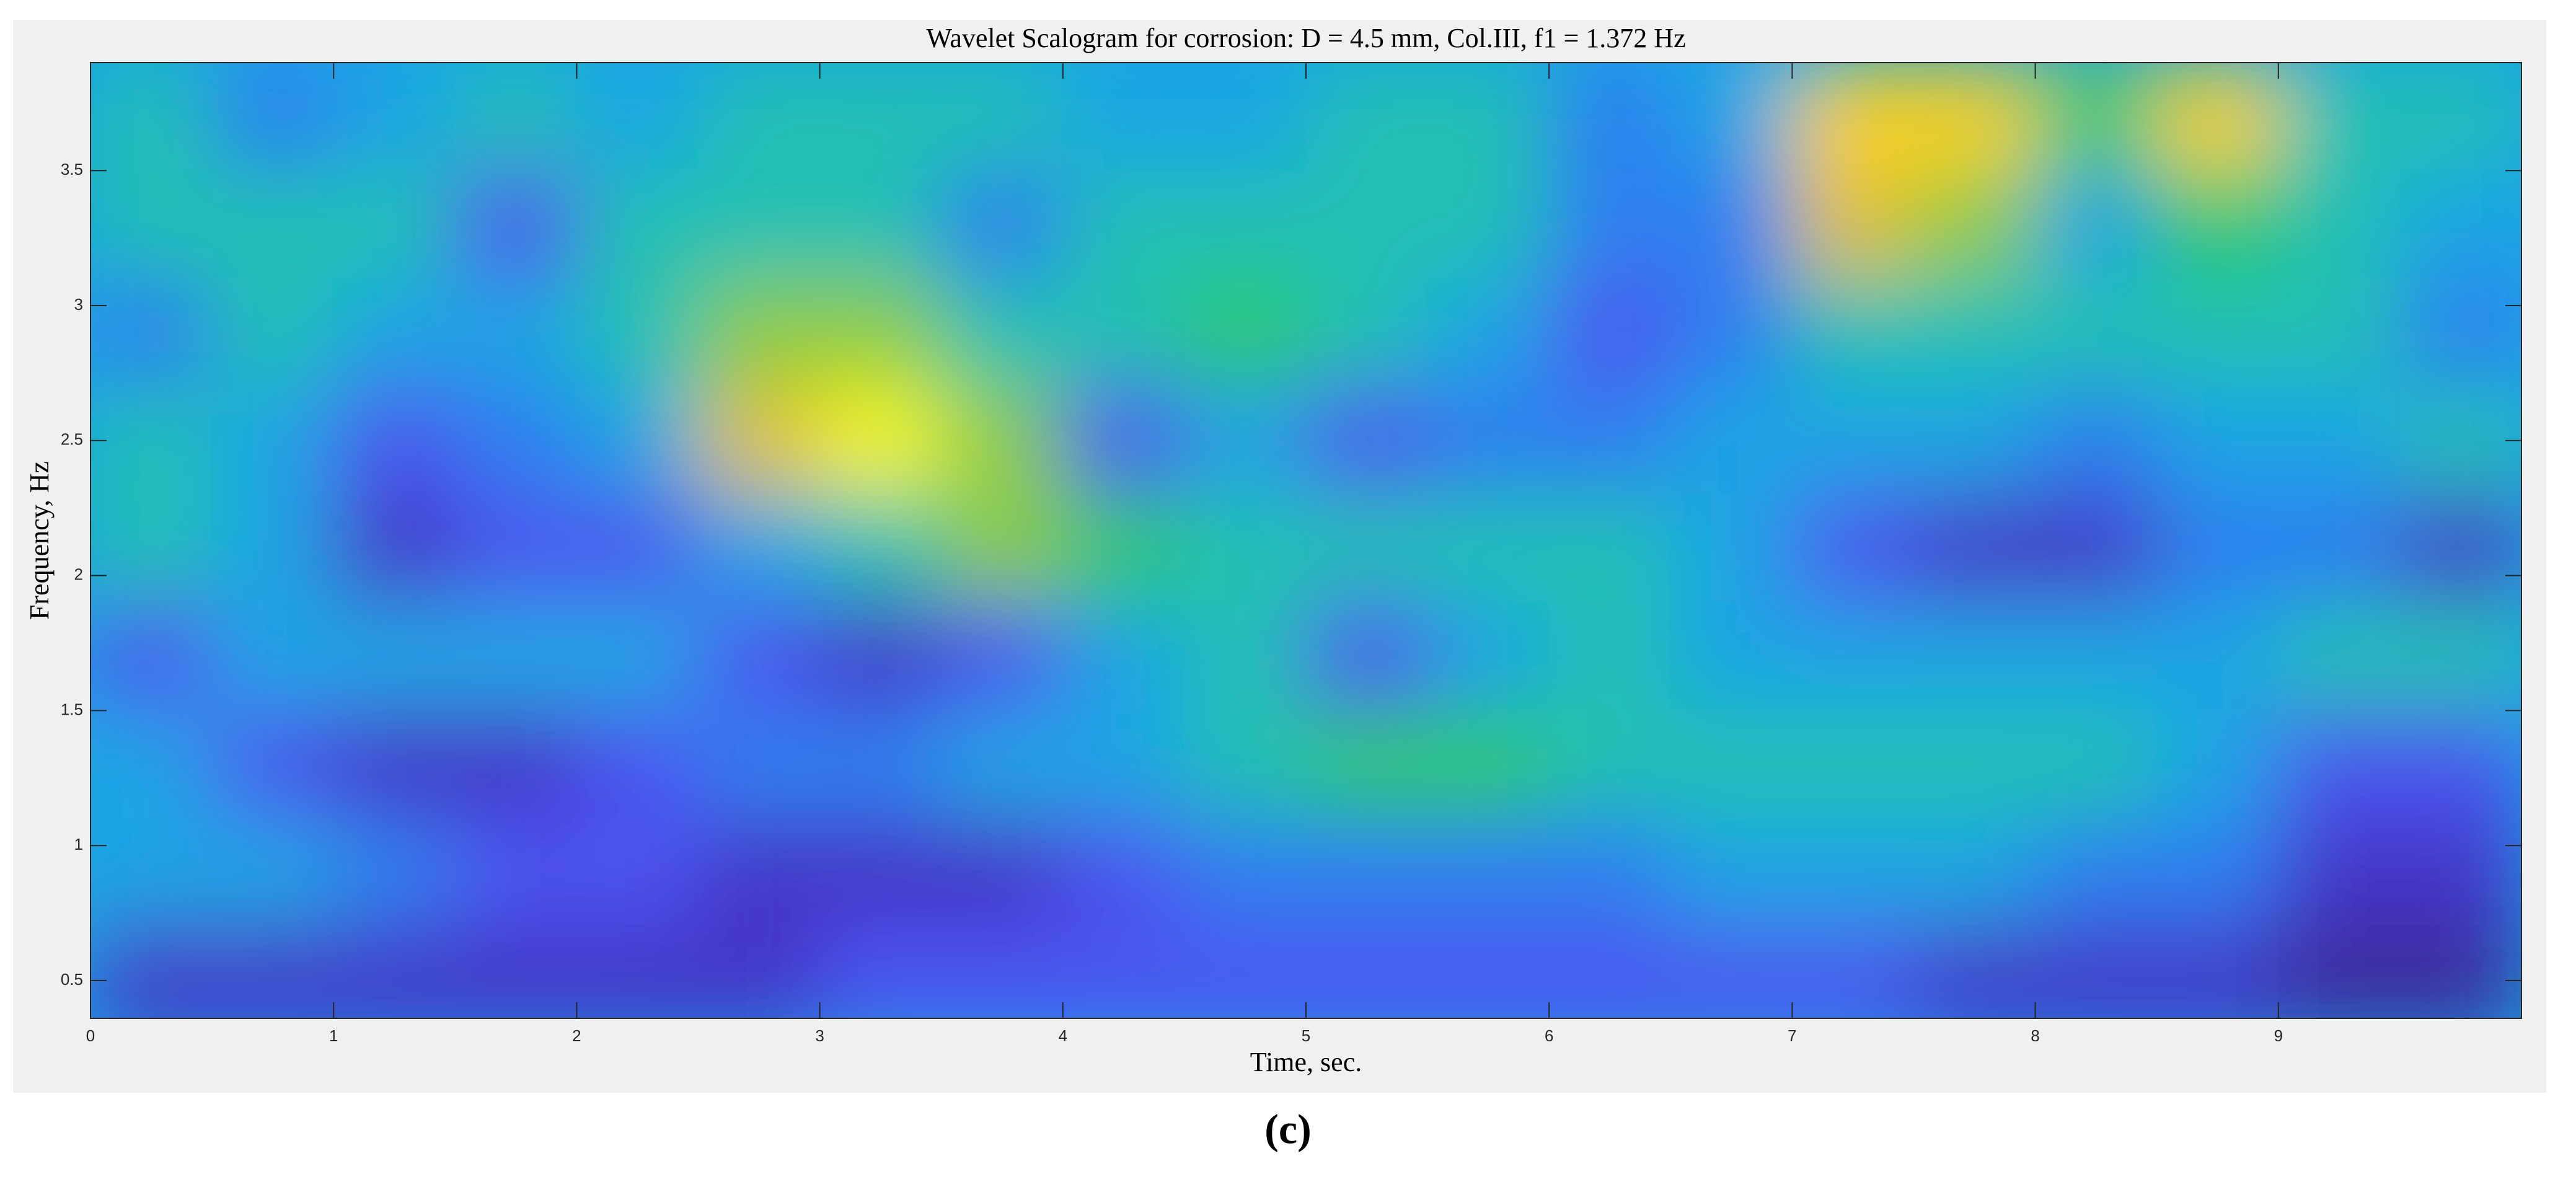  What do you see at coordinates (819, 1035) in the screenshot?
I see `x-tick-label: 3` at bounding box center [819, 1035].